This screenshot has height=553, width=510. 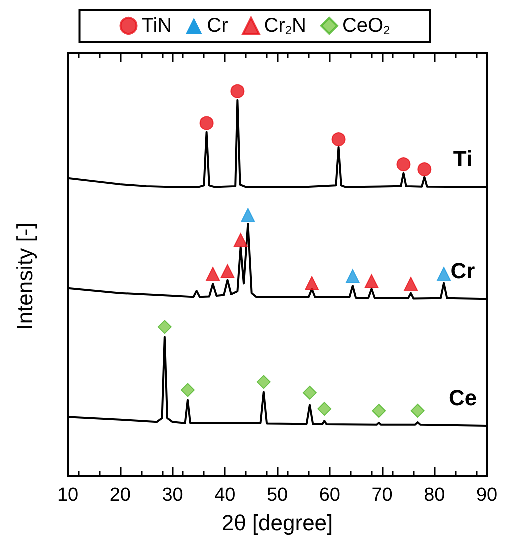 What do you see at coordinates (463, 271) in the screenshot?
I see `series-label: Cr` at bounding box center [463, 271].